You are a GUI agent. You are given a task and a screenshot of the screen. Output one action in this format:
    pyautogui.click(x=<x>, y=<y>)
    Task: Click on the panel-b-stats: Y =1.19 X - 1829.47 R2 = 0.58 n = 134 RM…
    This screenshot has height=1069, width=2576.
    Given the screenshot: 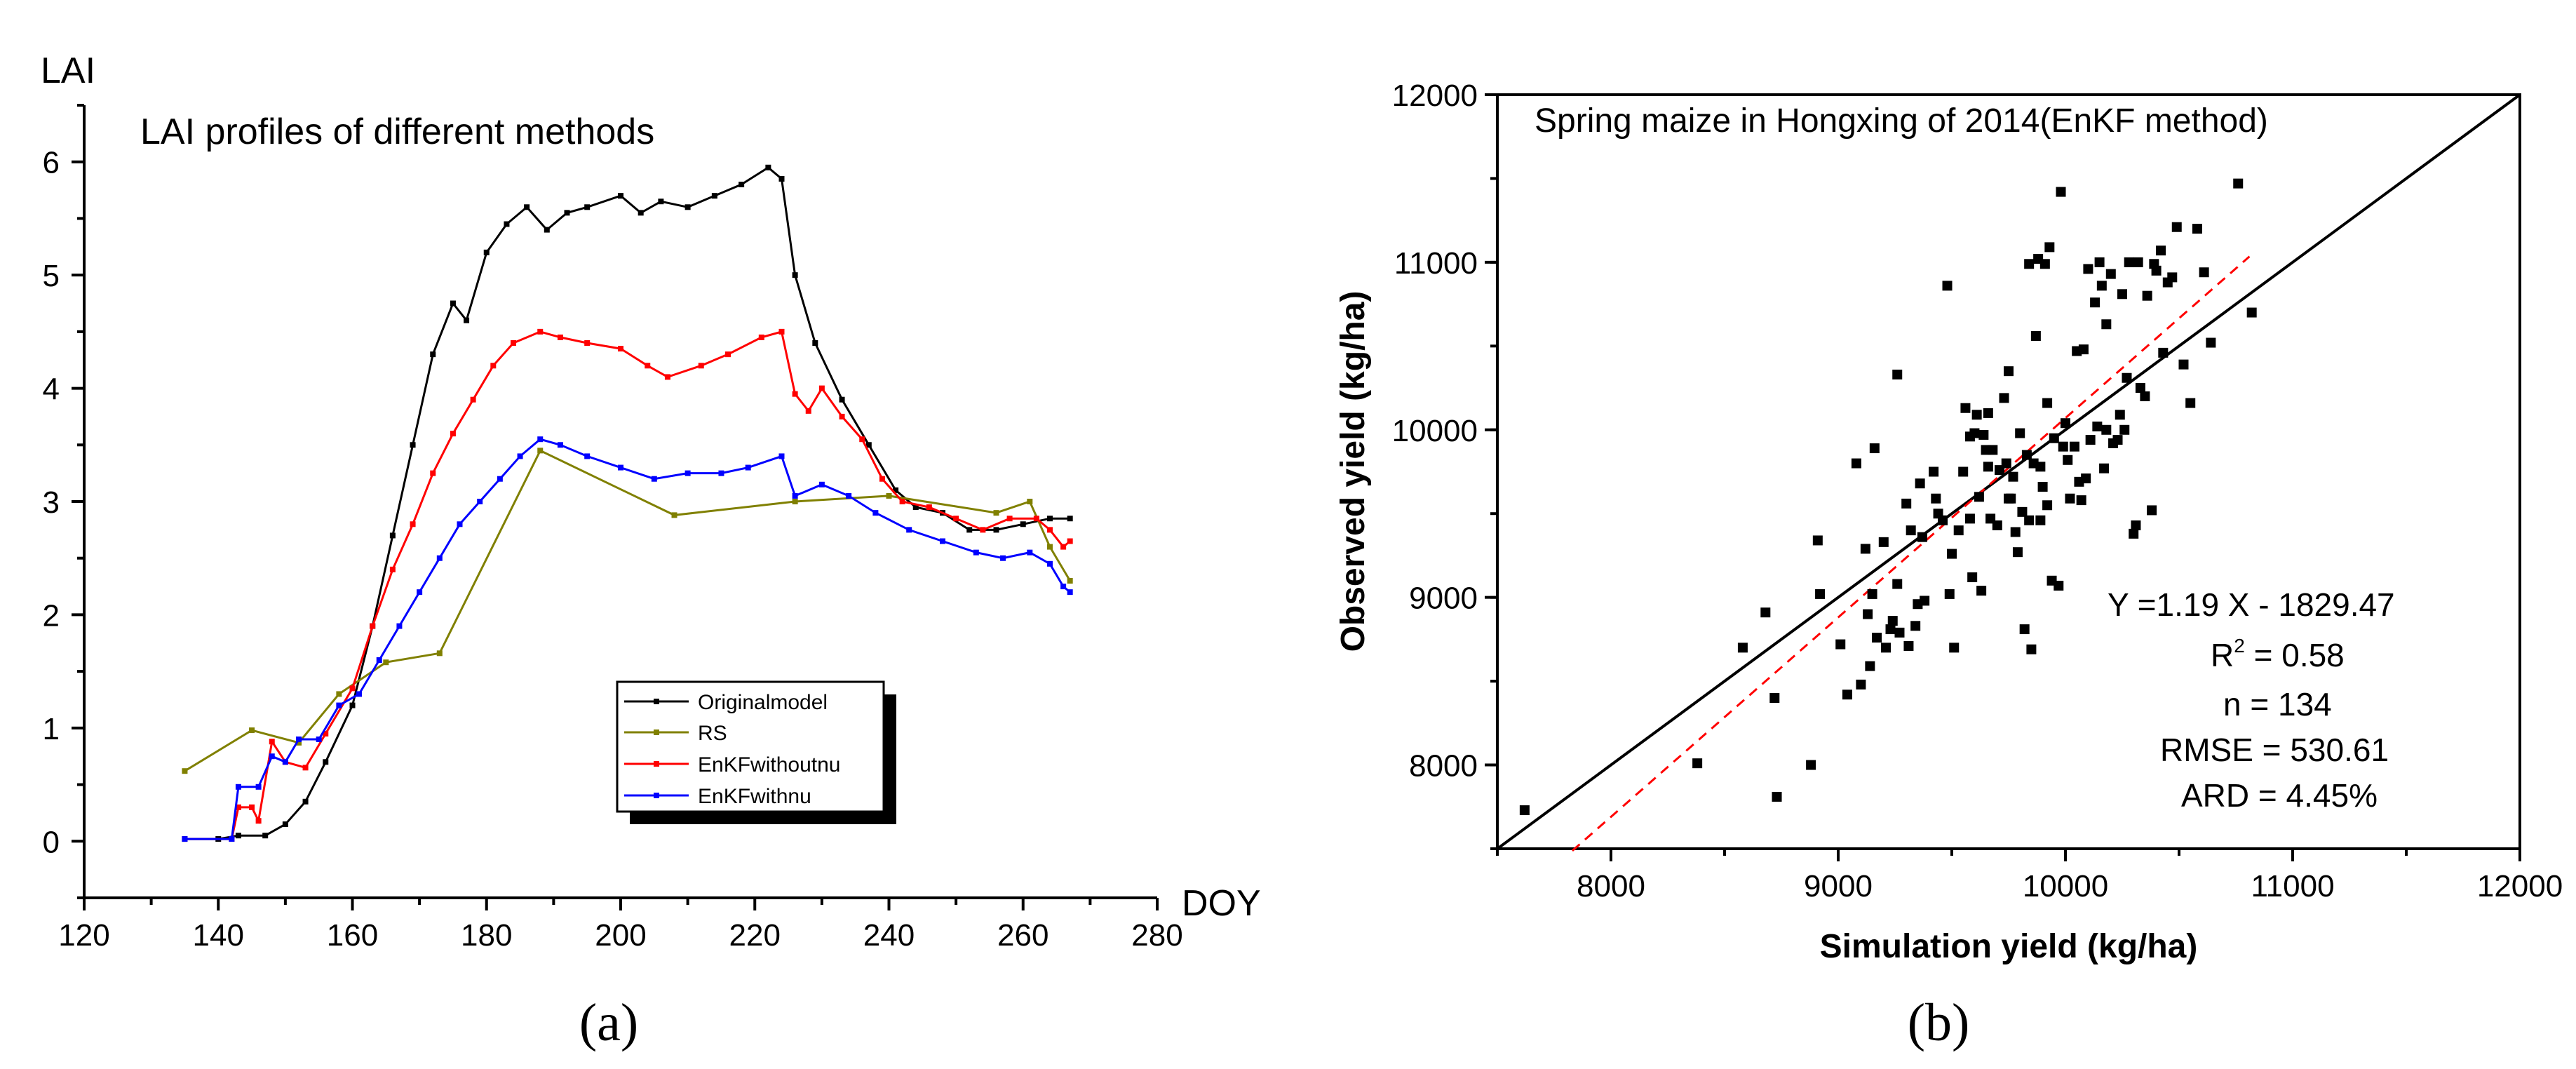 What is the action you would take?
    pyautogui.click(x=2251, y=700)
    